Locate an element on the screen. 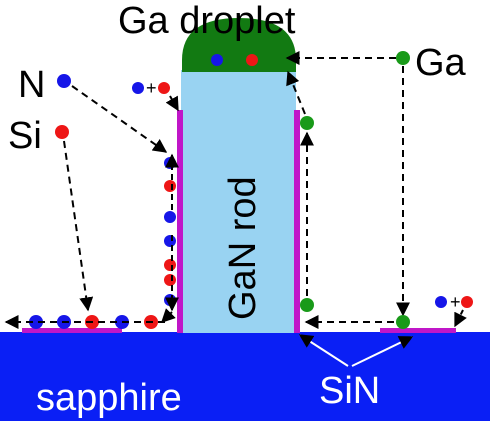  sin-wall-left is located at coordinates (180, 221).